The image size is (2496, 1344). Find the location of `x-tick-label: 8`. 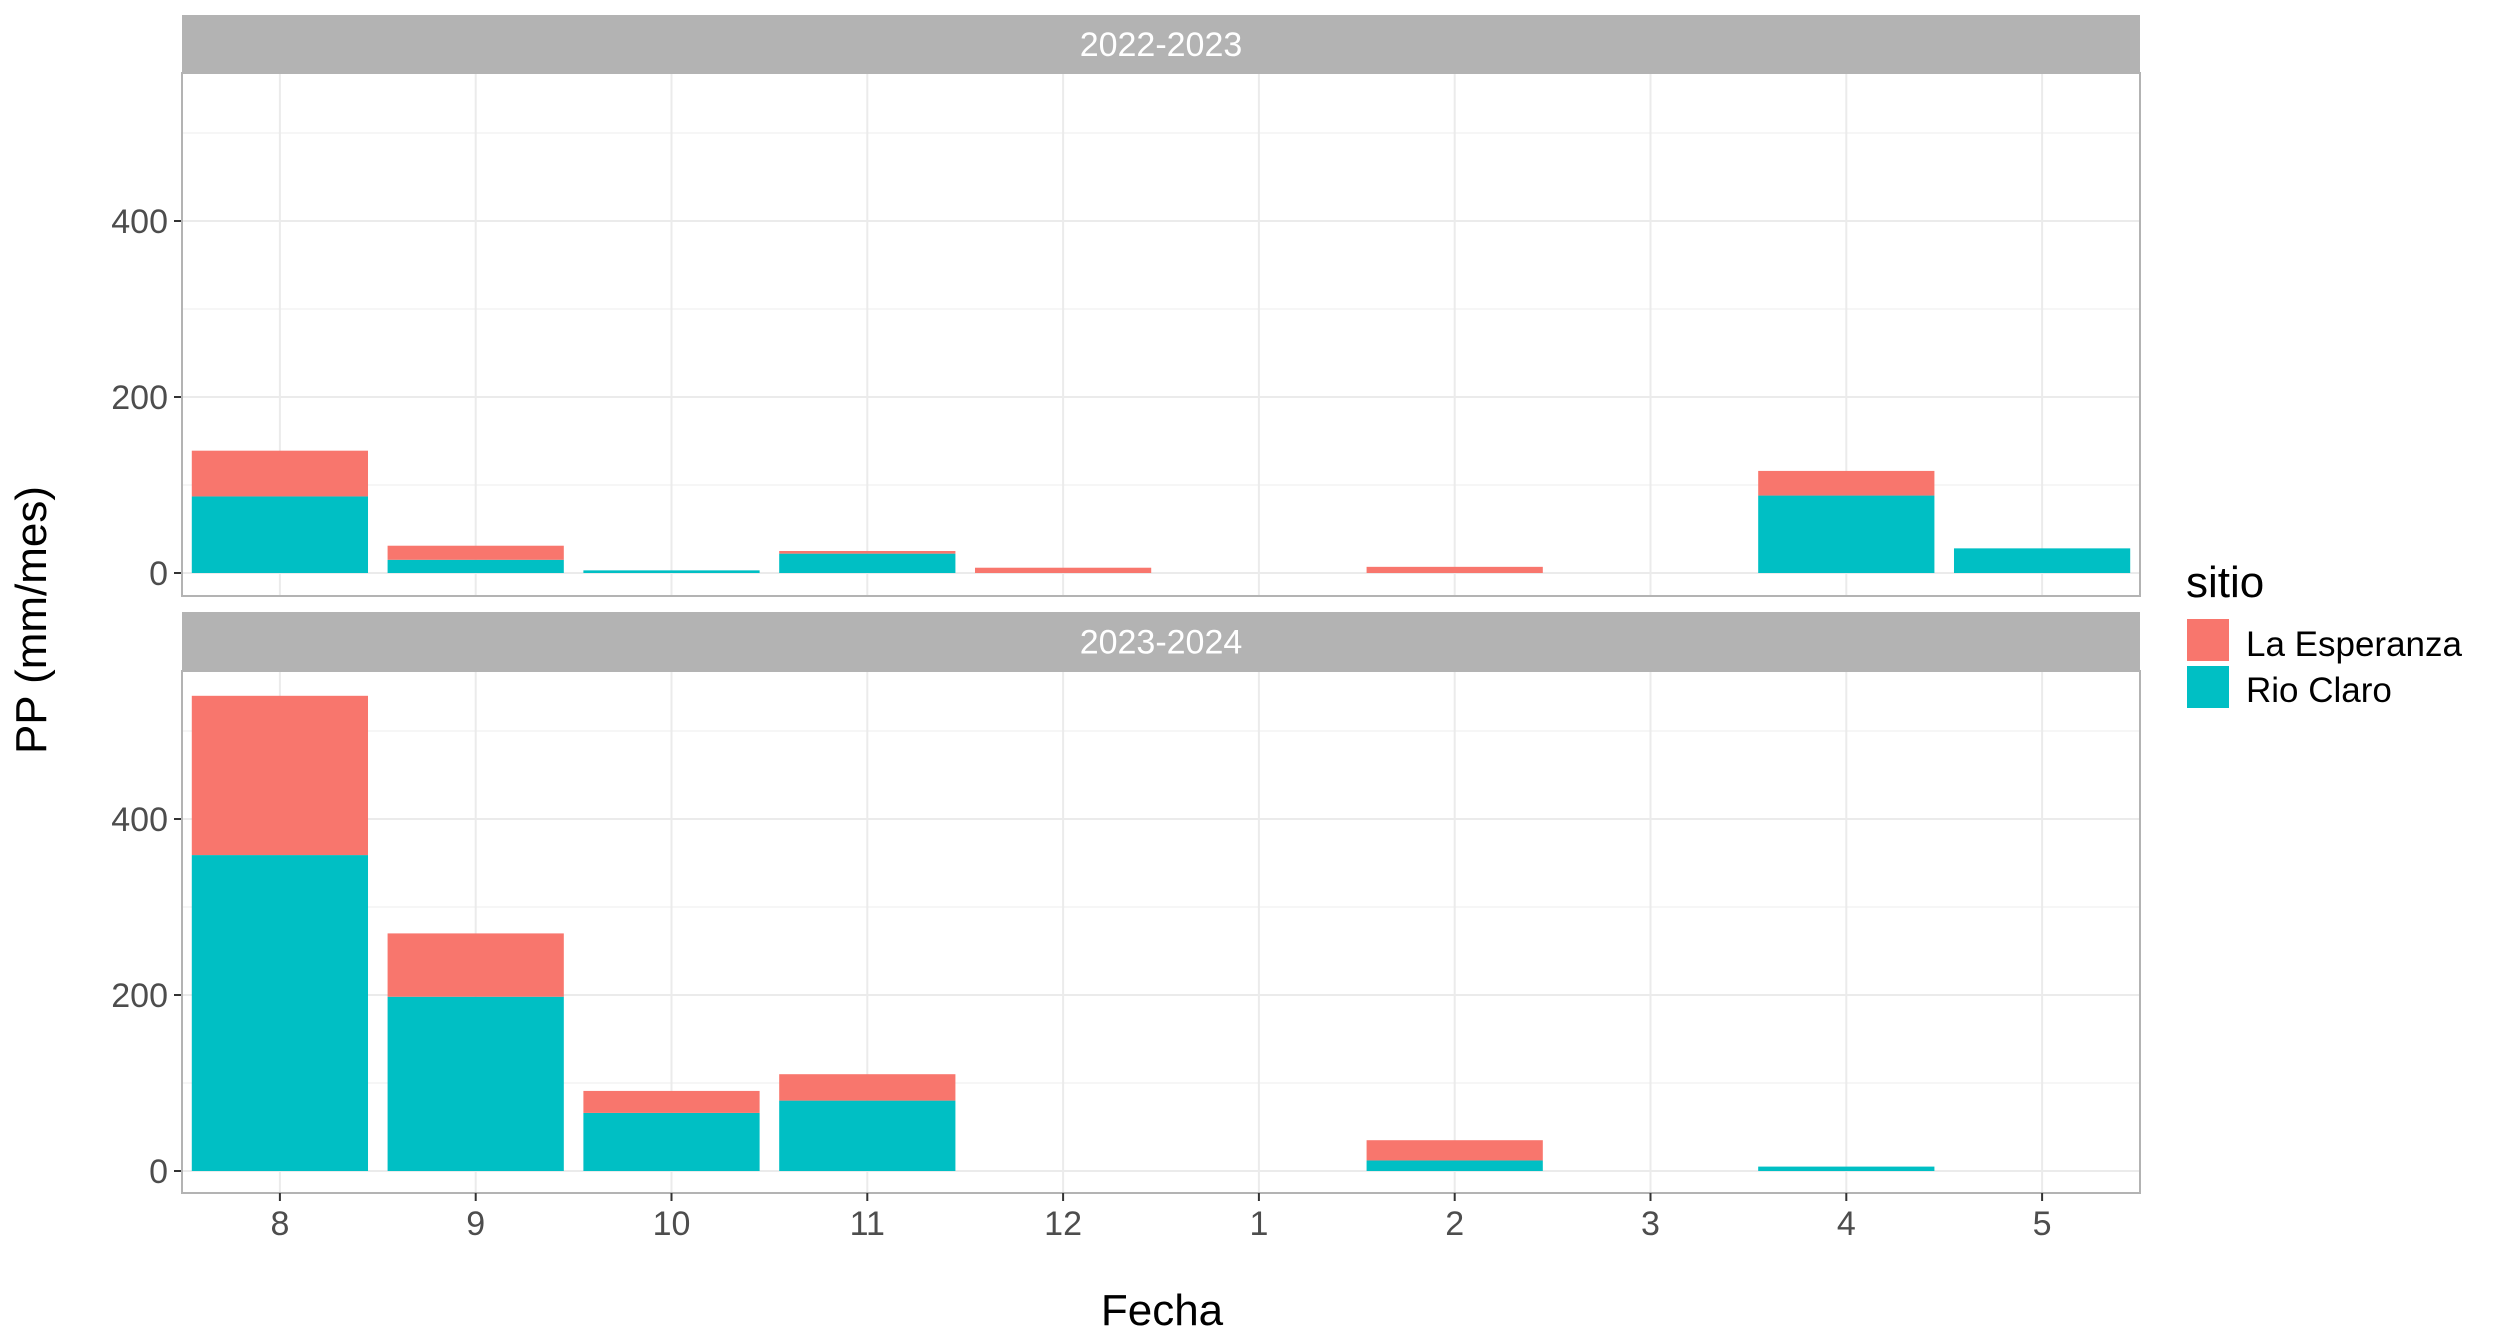

x-tick-label: 8 is located at coordinates (279, 1224).